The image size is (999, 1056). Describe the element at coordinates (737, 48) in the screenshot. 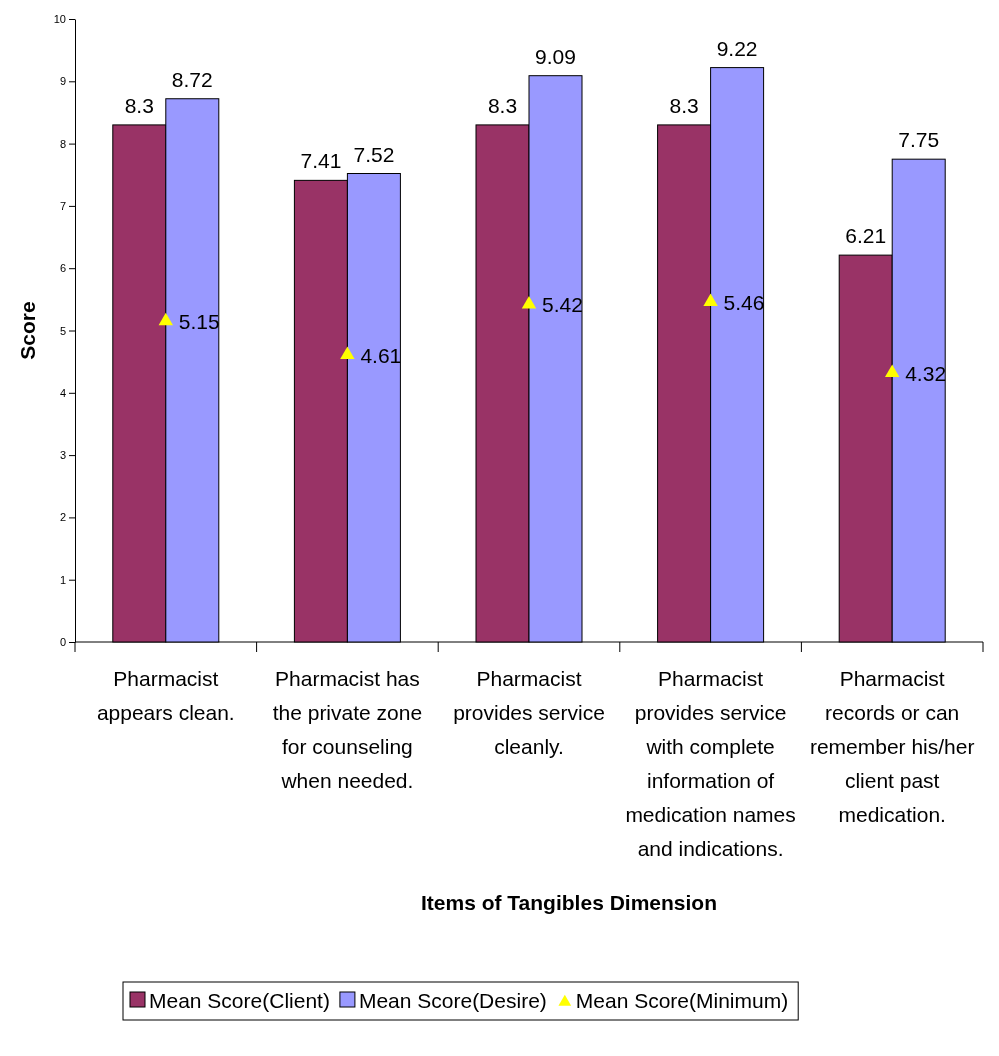

I see `data-label: 9.22` at that location.